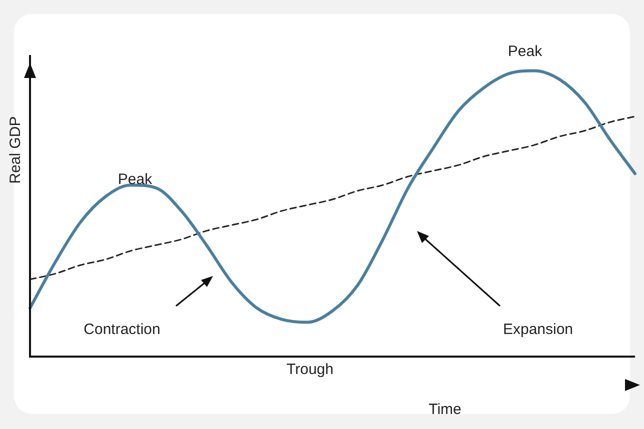 The image size is (644, 429). What do you see at coordinates (445, 409) in the screenshot?
I see `x-axis-title: Time` at bounding box center [445, 409].